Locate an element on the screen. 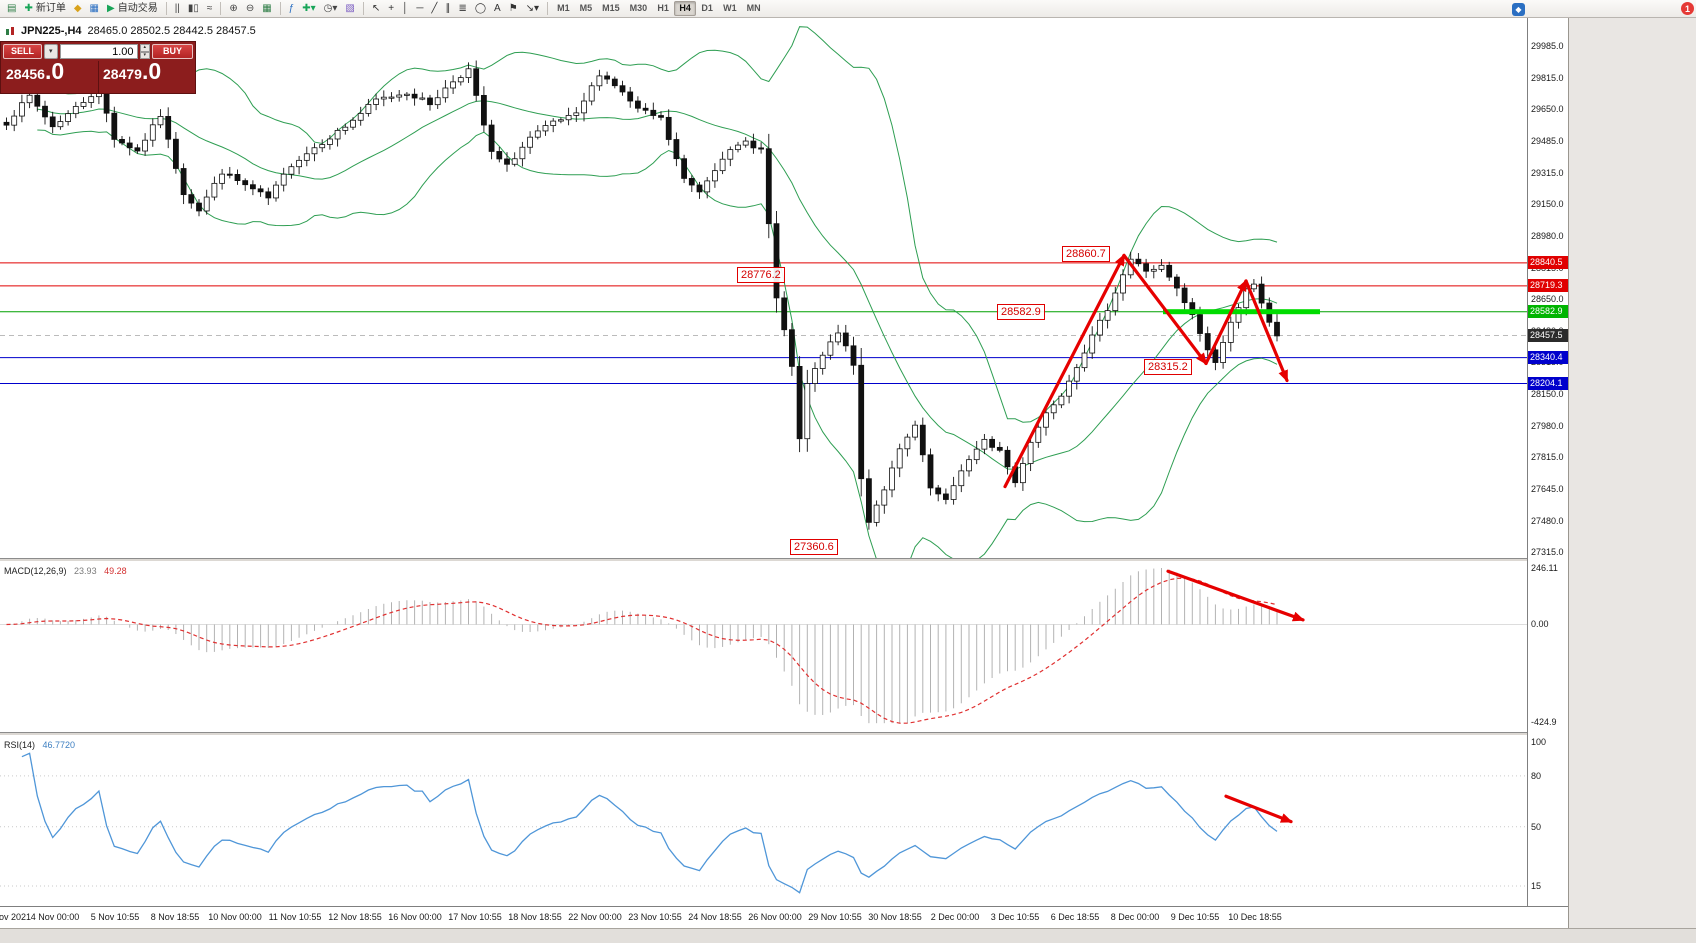 Image resolution: width=1696 pixels, height=943 pixels. rsi-axis-label: 50 is located at coordinates (1536, 826).